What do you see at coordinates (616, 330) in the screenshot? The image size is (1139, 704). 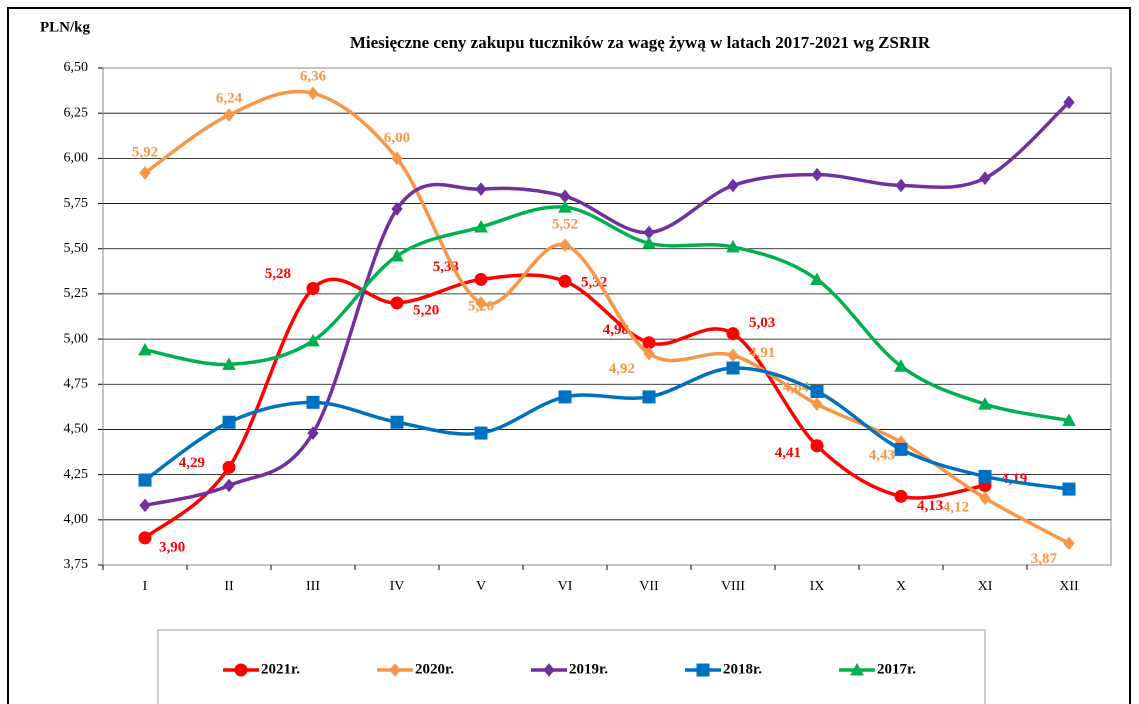 I see `value-label: 4,98` at bounding box center [616, 330].